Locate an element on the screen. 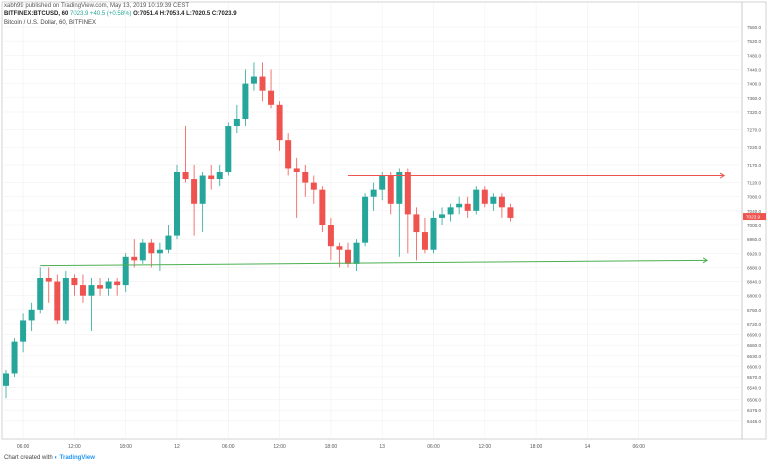 This screenshot has width=768, height=466. footer-brand: TradingView is located at coordinates (77, 458).